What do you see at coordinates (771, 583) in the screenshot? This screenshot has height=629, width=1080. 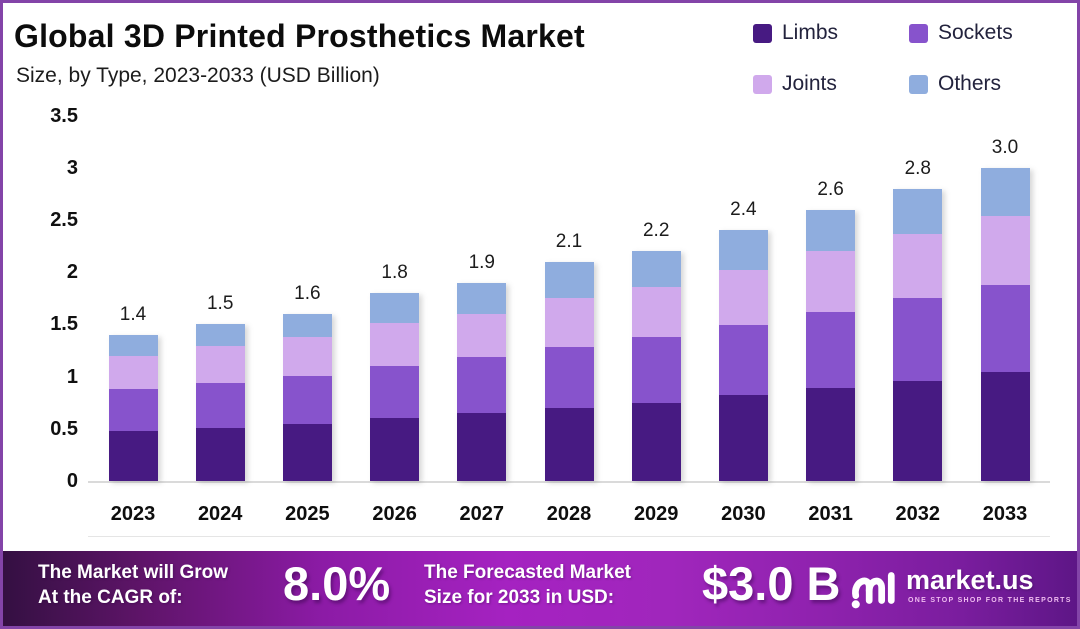 I see `forecast-value: $3.0 B` at bounding box center [771, 583].